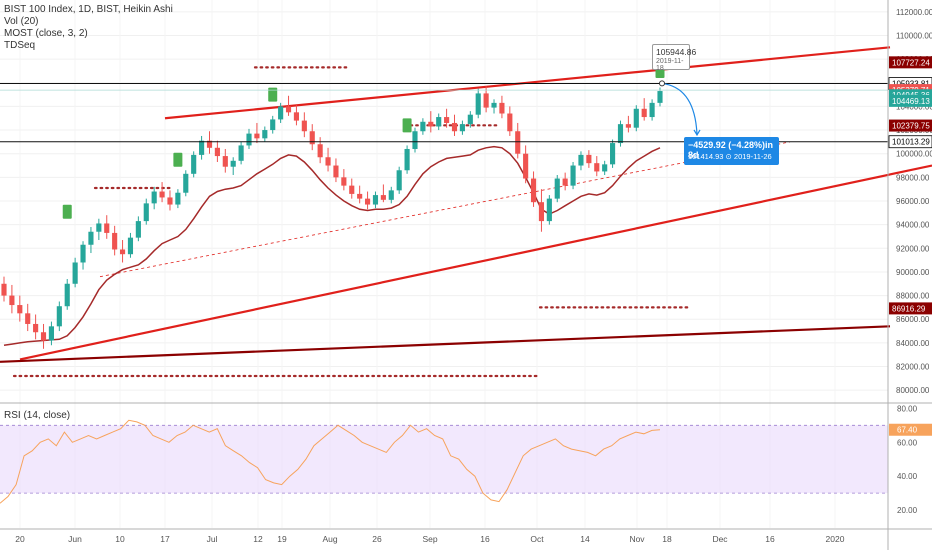 This screenshot has height=550, width=932. What do you see at coordinates (676, 52) in the screenshot?
I see `cursor-price: 105944.86` at bounding box center [676, 52].